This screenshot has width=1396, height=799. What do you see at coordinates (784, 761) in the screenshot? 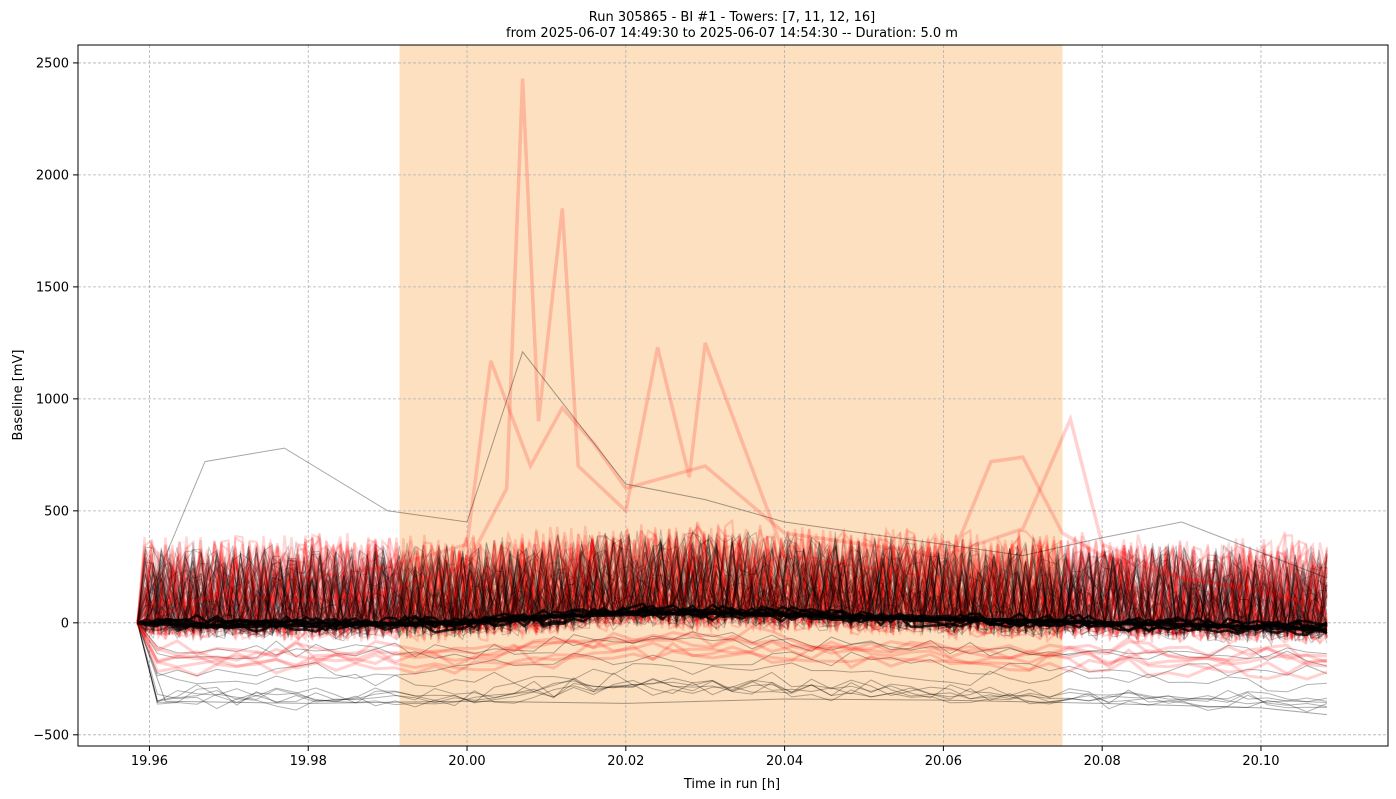
I see `x-tick-label: 20.04` at bounding box center [784, 761].